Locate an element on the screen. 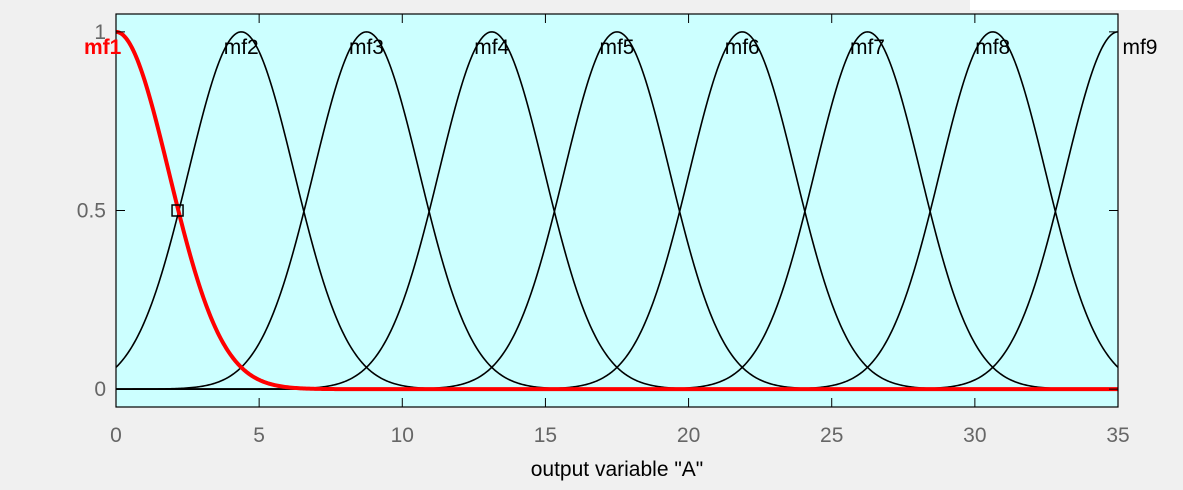 This screenshot has height=490, width=1183. top-right-white-band is located at coordinates (1076, 5).